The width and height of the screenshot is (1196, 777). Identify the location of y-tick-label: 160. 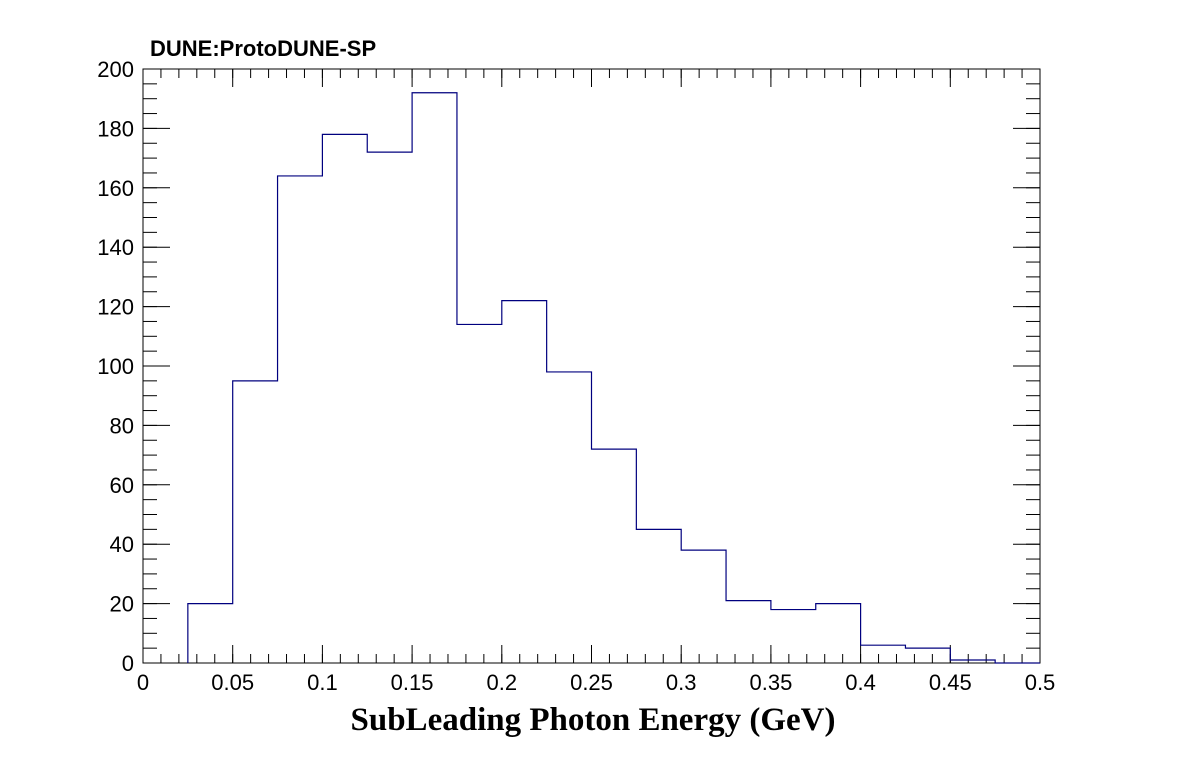
(115, 188).